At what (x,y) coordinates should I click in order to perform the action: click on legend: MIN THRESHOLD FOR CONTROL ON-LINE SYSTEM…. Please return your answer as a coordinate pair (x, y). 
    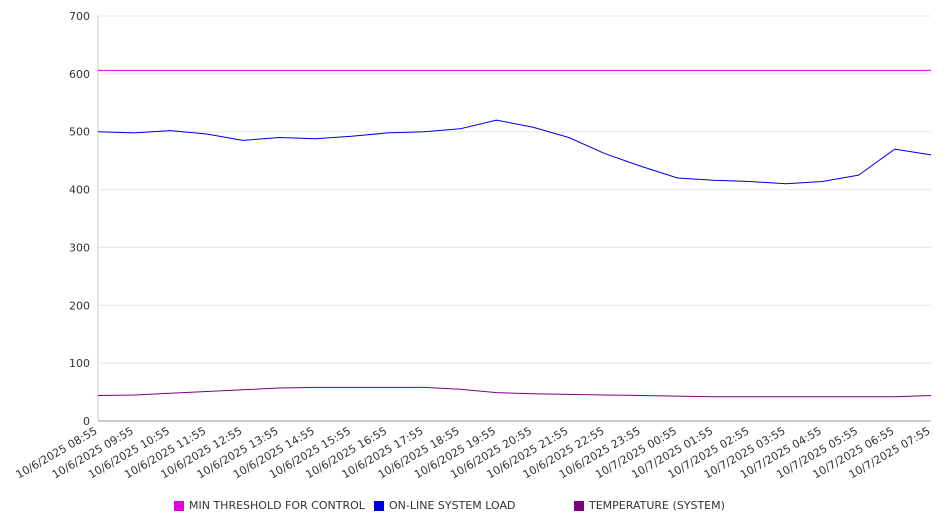
    Looking at the image, I should click on (473, 507).